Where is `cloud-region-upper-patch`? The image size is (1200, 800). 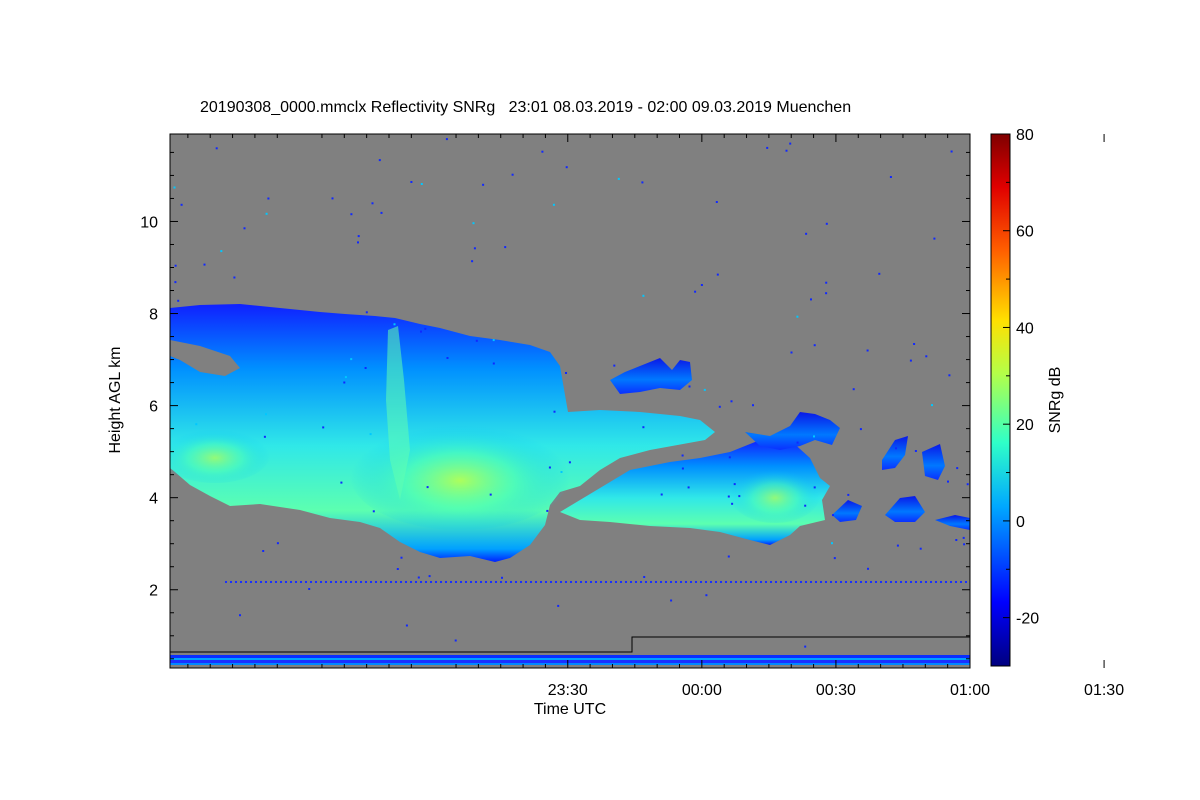 cloud-region-upper-patch is located at coordinates (651, 376).